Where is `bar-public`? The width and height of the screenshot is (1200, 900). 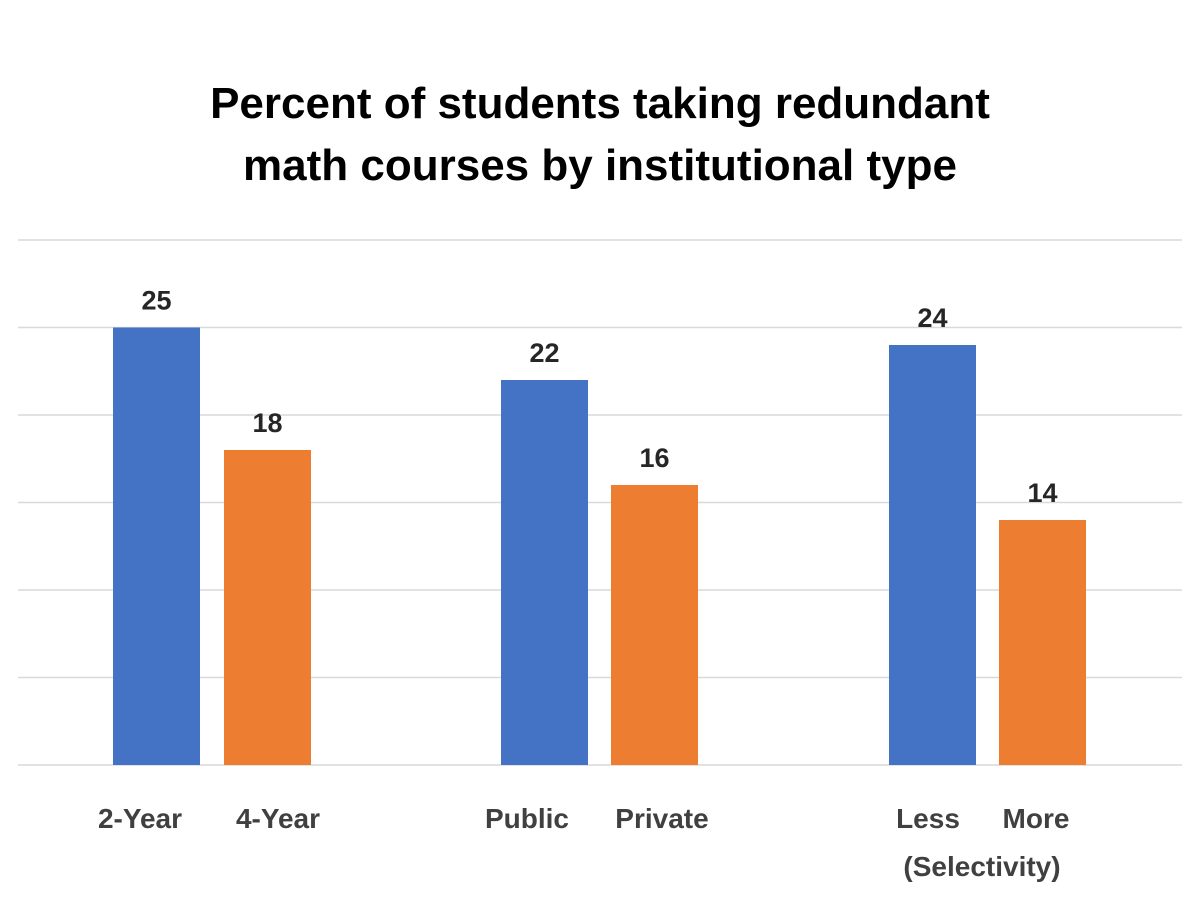 bar-public is located at coordinates (544, 572).